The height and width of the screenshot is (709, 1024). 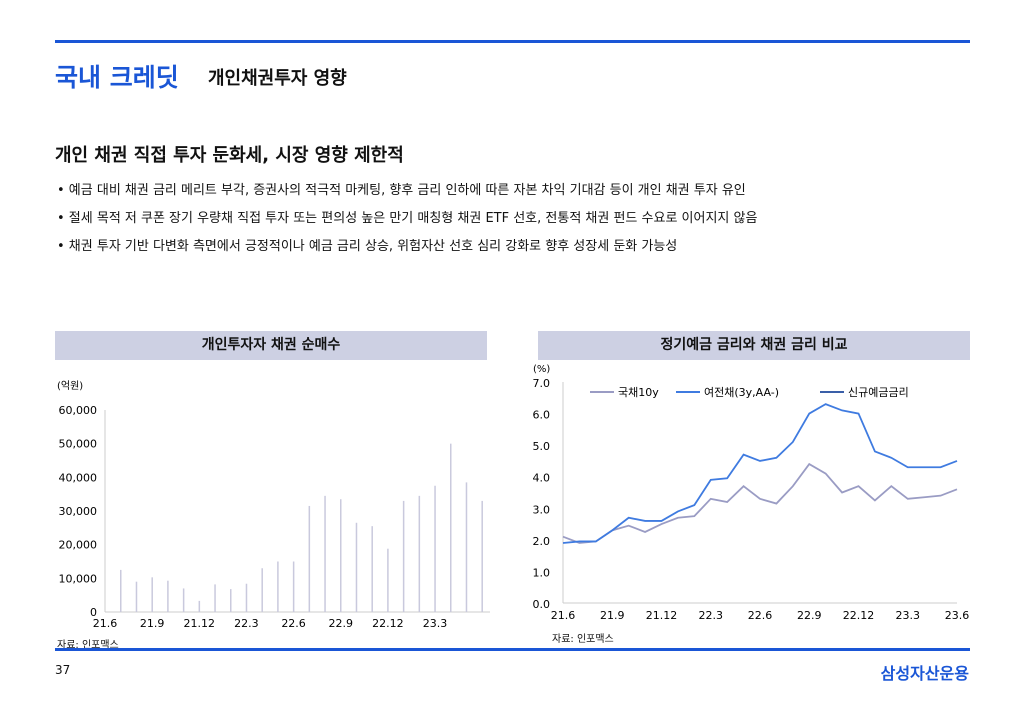 I want to click on company-logo: 삼성자산운용, so click(x=924, y=673).